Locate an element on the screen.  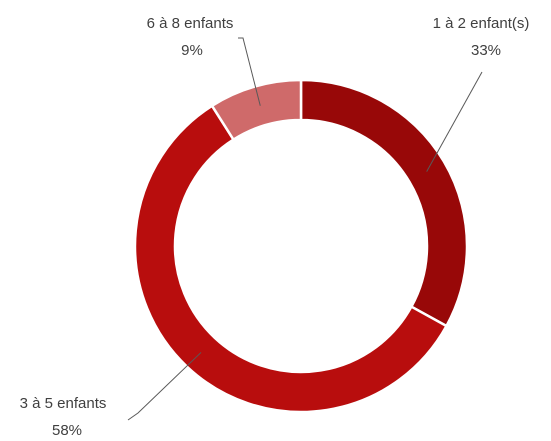
slice-label-6-8-enfants: 6 à 8 enfants is located at coordinates (190, 23).